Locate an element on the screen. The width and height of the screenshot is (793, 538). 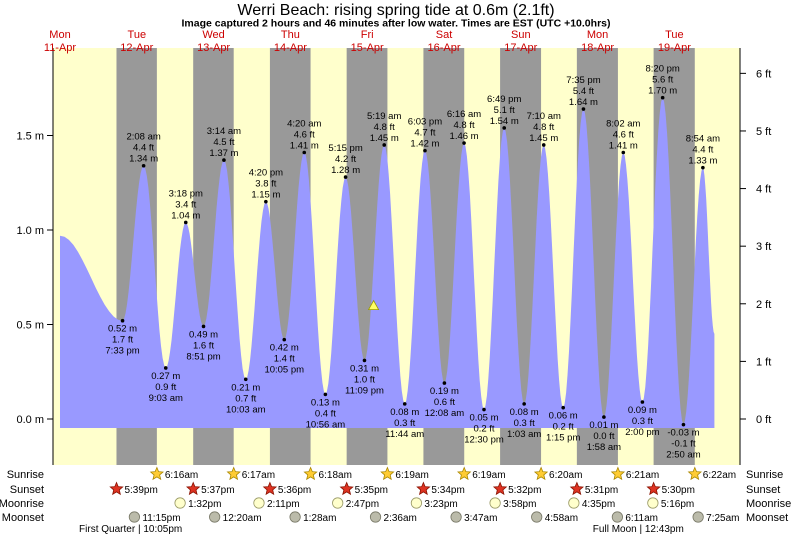
tide-height-m: 0.05 m is located at coordinates (483, 418).